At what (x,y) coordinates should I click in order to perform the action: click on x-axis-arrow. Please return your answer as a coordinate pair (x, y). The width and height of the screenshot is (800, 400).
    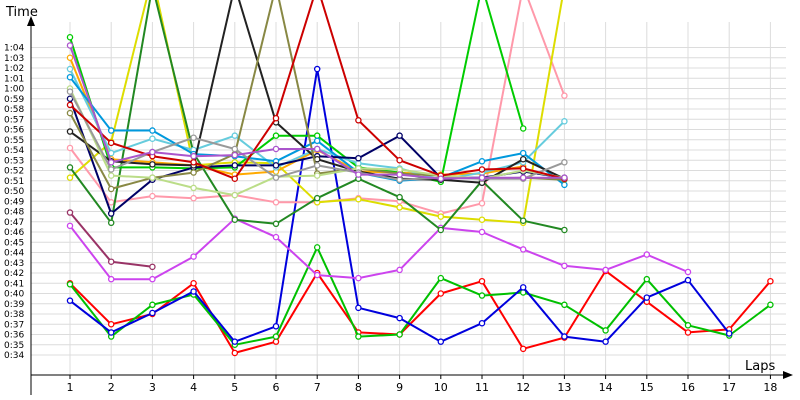
    Looking at the image, I should click on (788, 375).